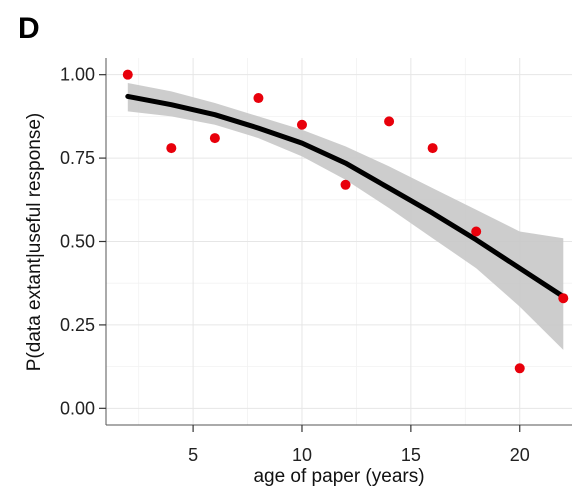 This screenshot has width=577, height=486. I want to click on y-axis-label: P(data extant|useful response), so click(34, 242).